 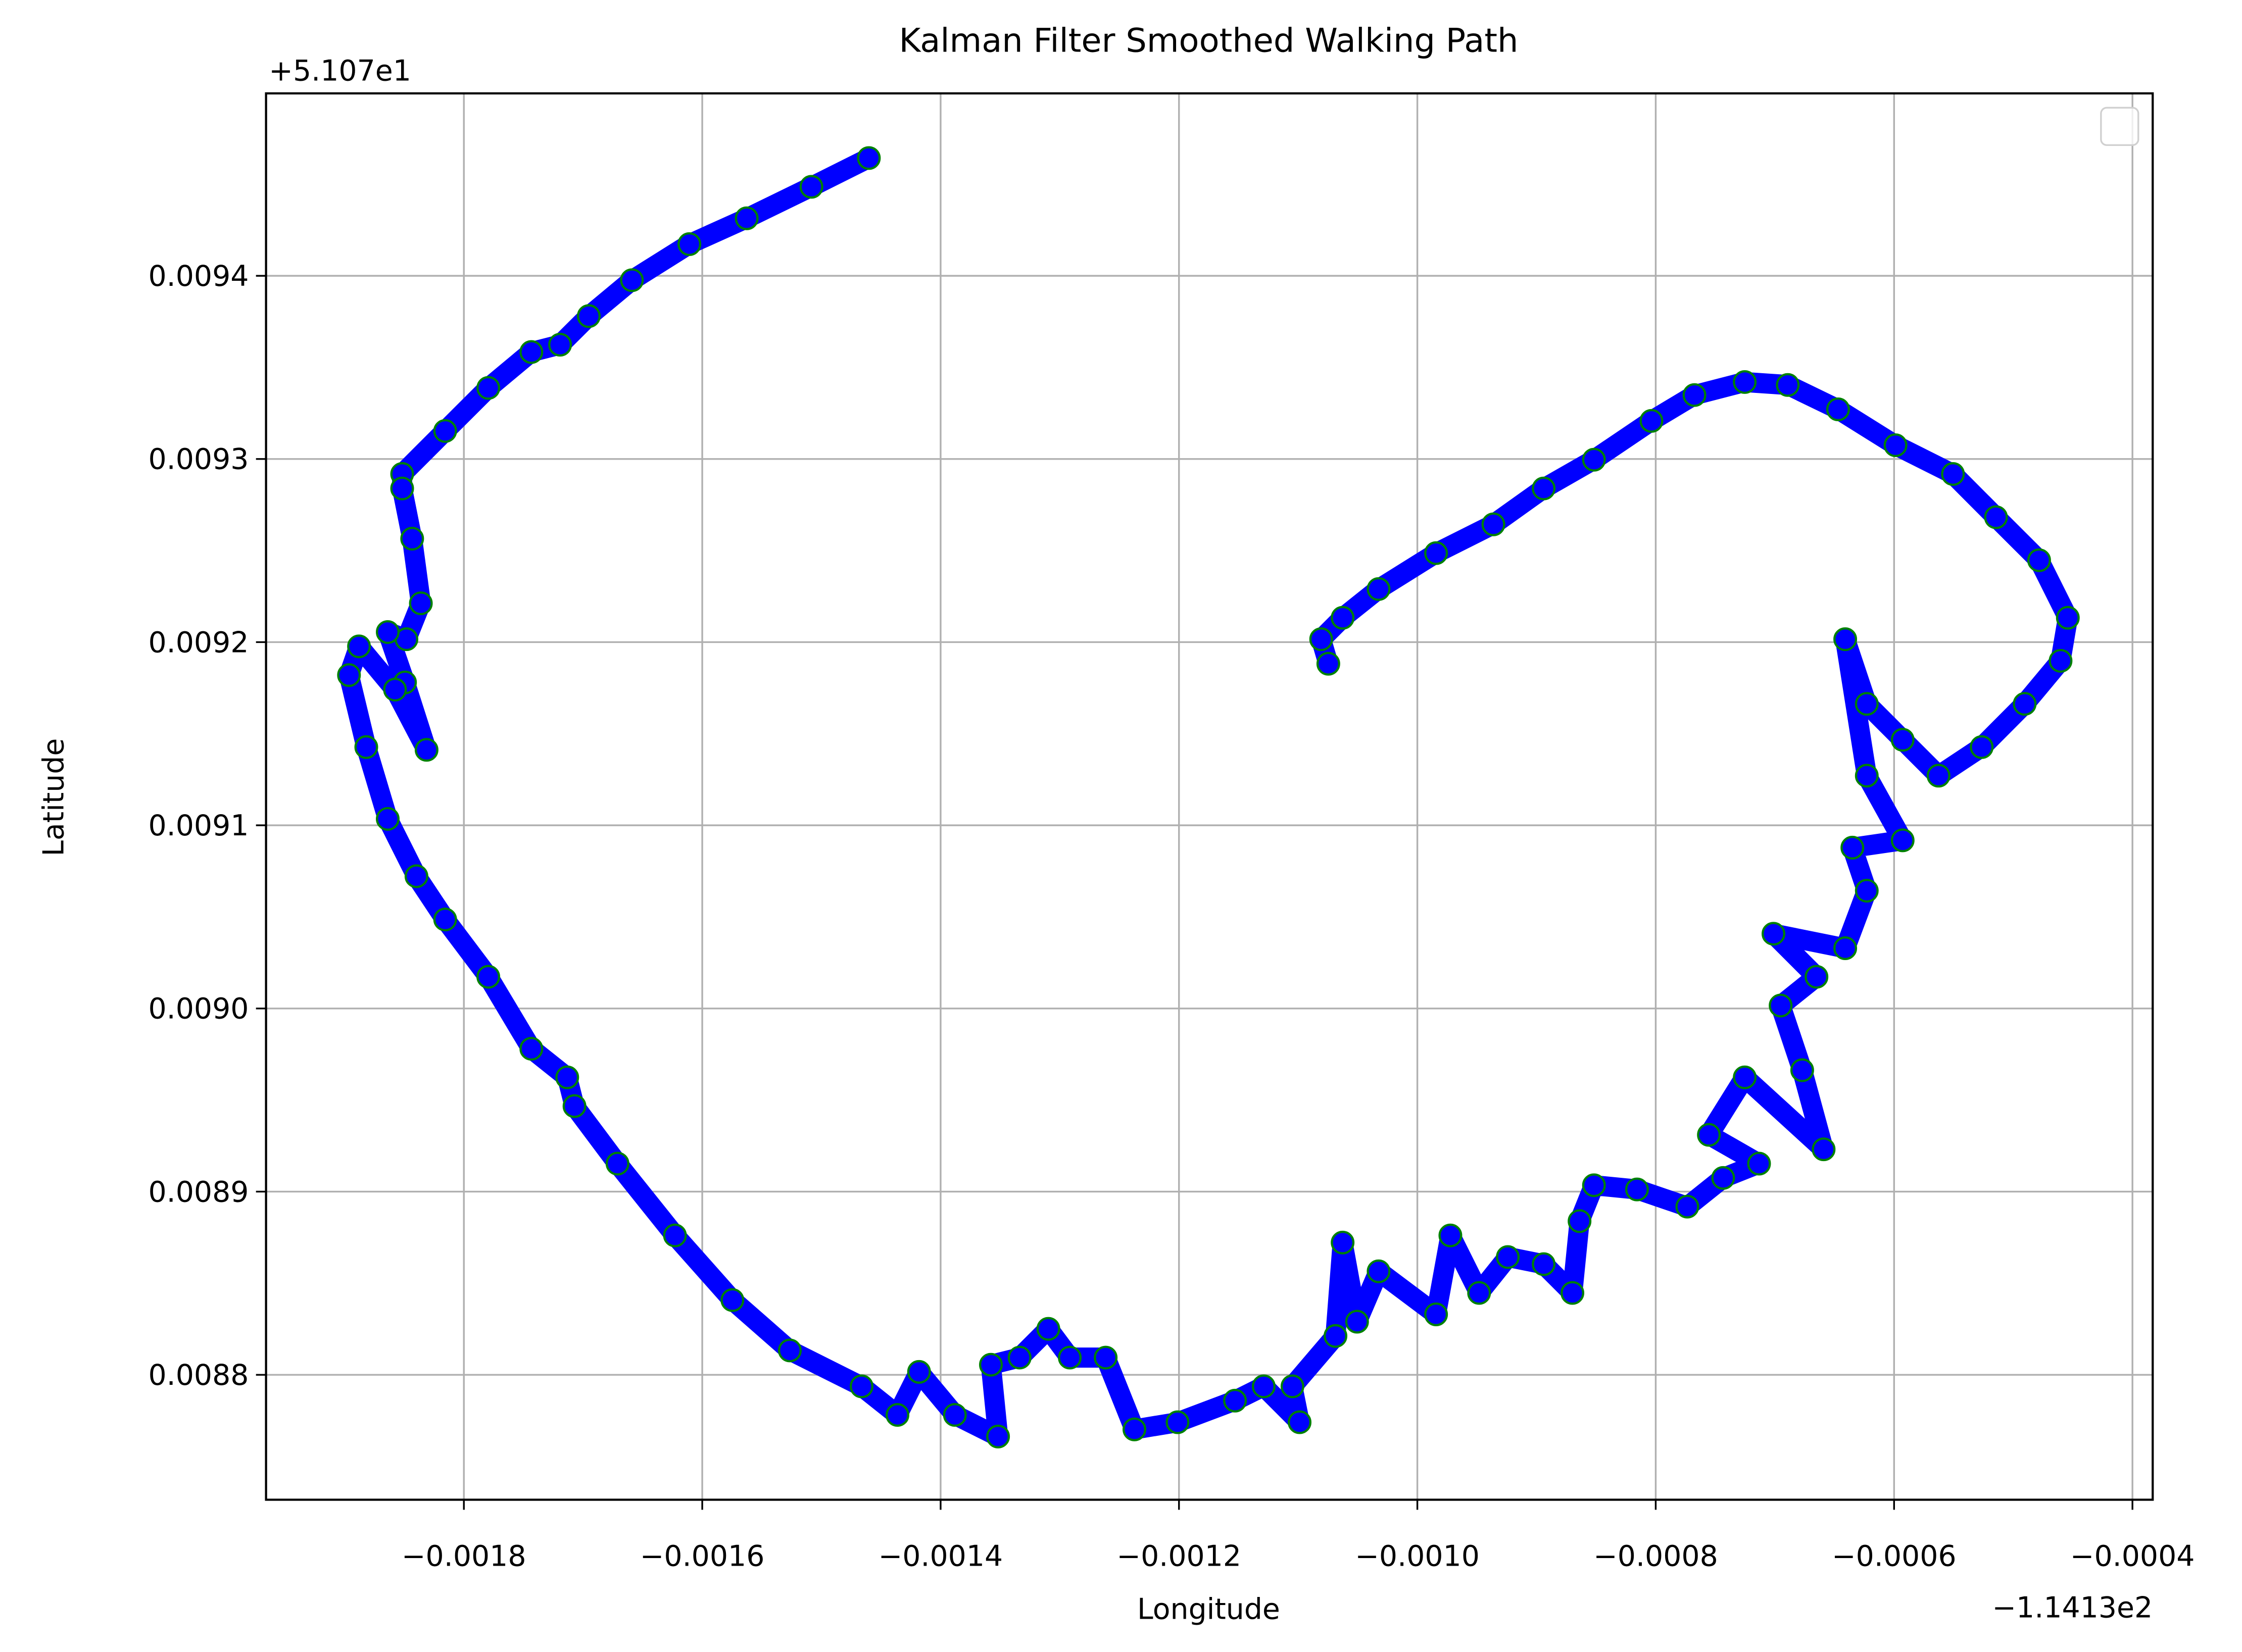 What do you see at coordinates (198, 277) in the screenshot?
I see `y-tick-label: 0.0094` at bounding box center [198, 277].